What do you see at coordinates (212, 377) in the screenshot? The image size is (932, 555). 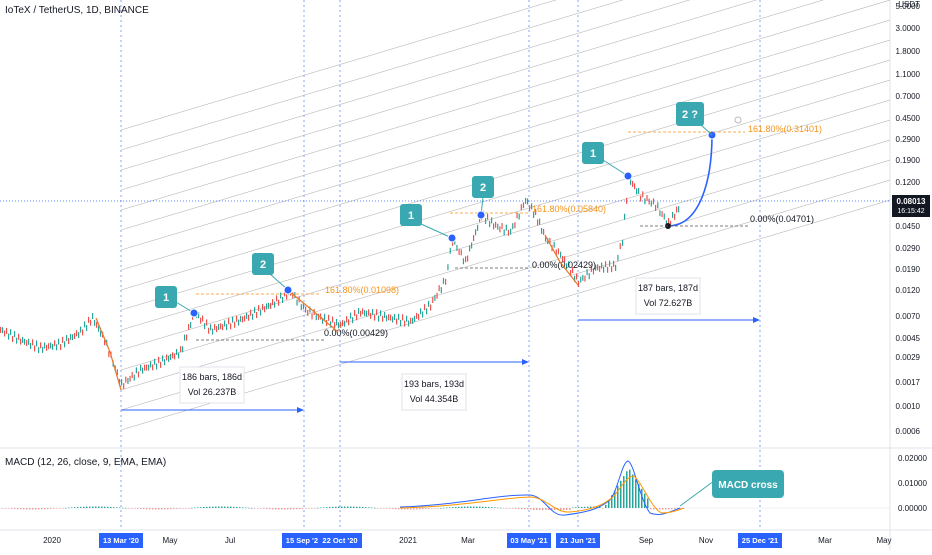 I see `measure-bars-1: 186 bars, 186d` at bounding box center [212, 377].